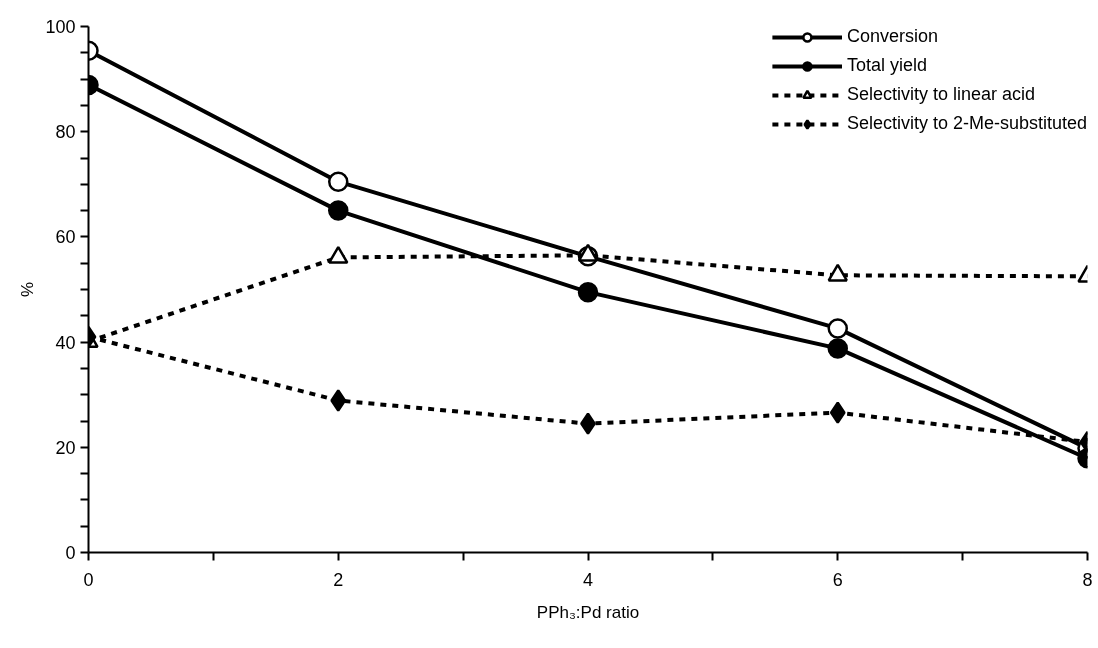 The image size is (1098, 648). What do you see at coordinates (1087, 579) in the screenshot?
I see `x-tick-label: 8` at bounding box center [1087, 579].